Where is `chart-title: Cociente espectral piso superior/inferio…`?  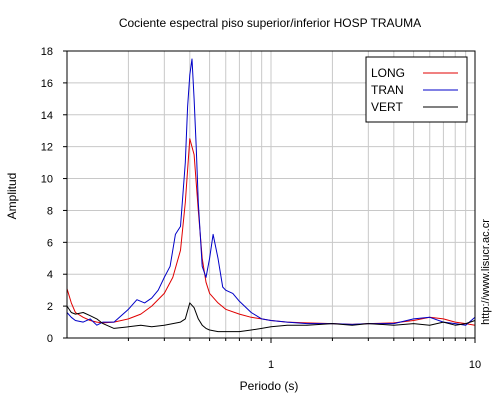
chart-title: Cociente espectral piso superior/inferio… is located at coordinates (270, 23).